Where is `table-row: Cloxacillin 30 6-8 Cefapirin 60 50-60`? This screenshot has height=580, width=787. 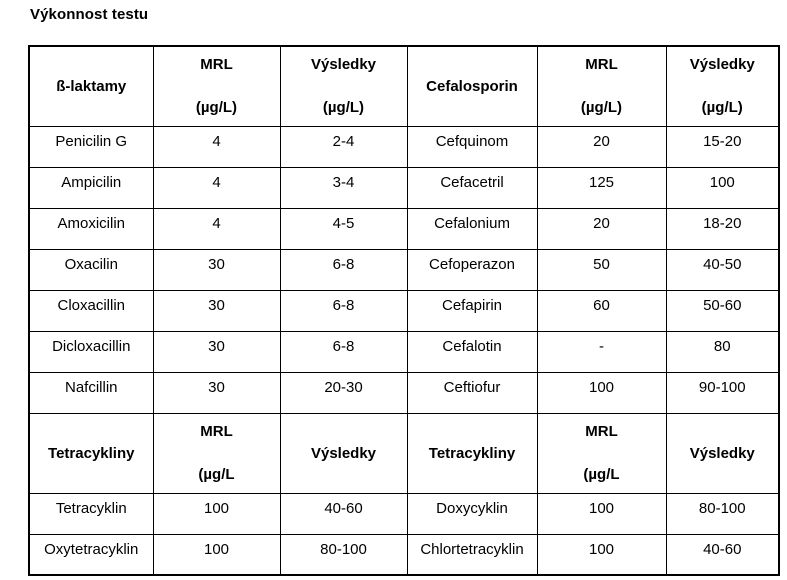 table-row: Cloxacillin 30 6-8 Cefapirin 60 50-60 is located at coordinates (404, 310).